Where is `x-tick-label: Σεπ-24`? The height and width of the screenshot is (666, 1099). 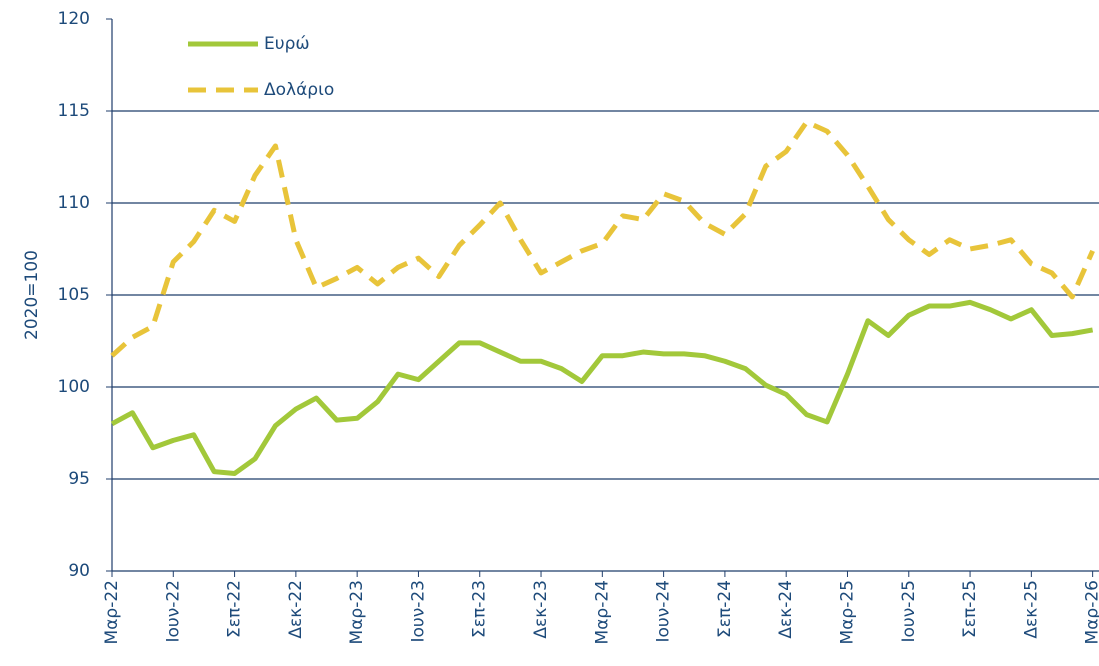
x-tick-label: Σεπ-24 is located at coordinates (725, 609).